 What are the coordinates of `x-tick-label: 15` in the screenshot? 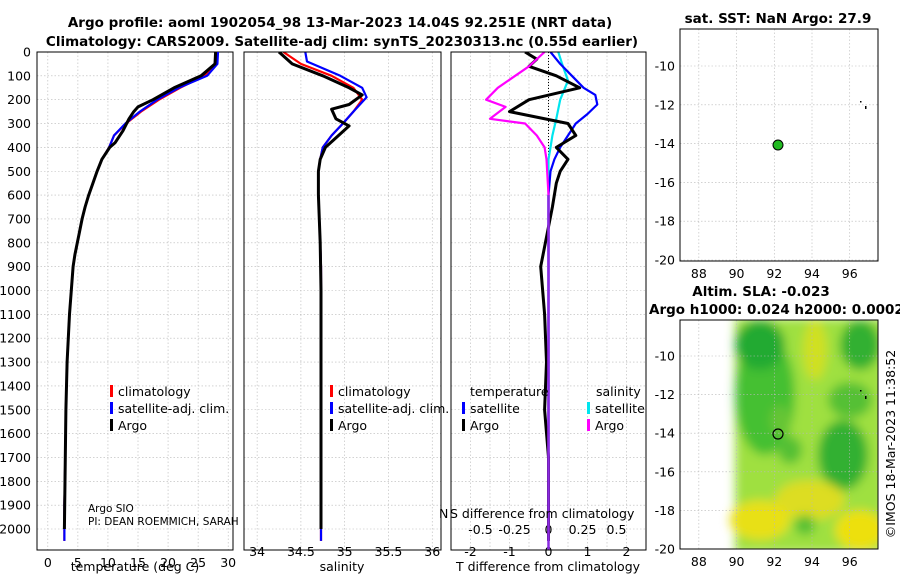 It's located at (138, 562).